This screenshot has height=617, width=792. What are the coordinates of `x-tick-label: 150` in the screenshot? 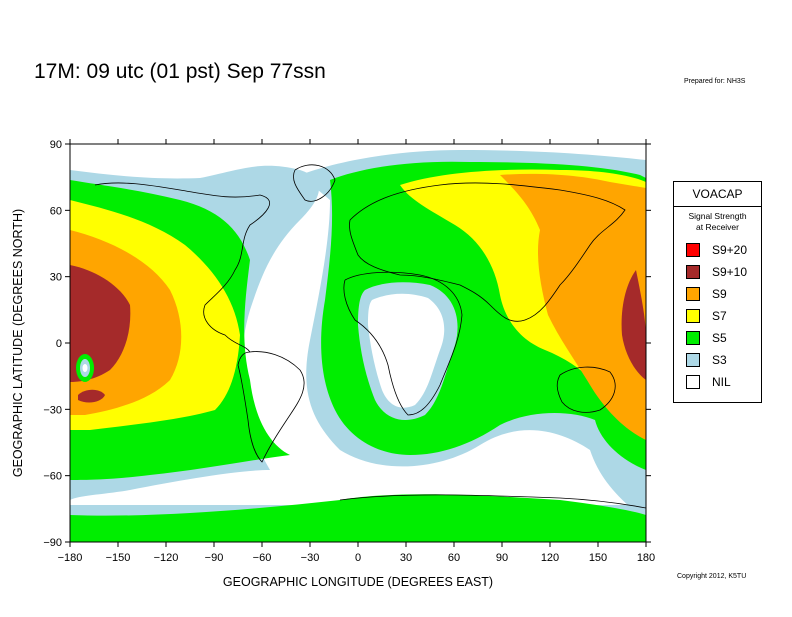 It's located at (598, 558).